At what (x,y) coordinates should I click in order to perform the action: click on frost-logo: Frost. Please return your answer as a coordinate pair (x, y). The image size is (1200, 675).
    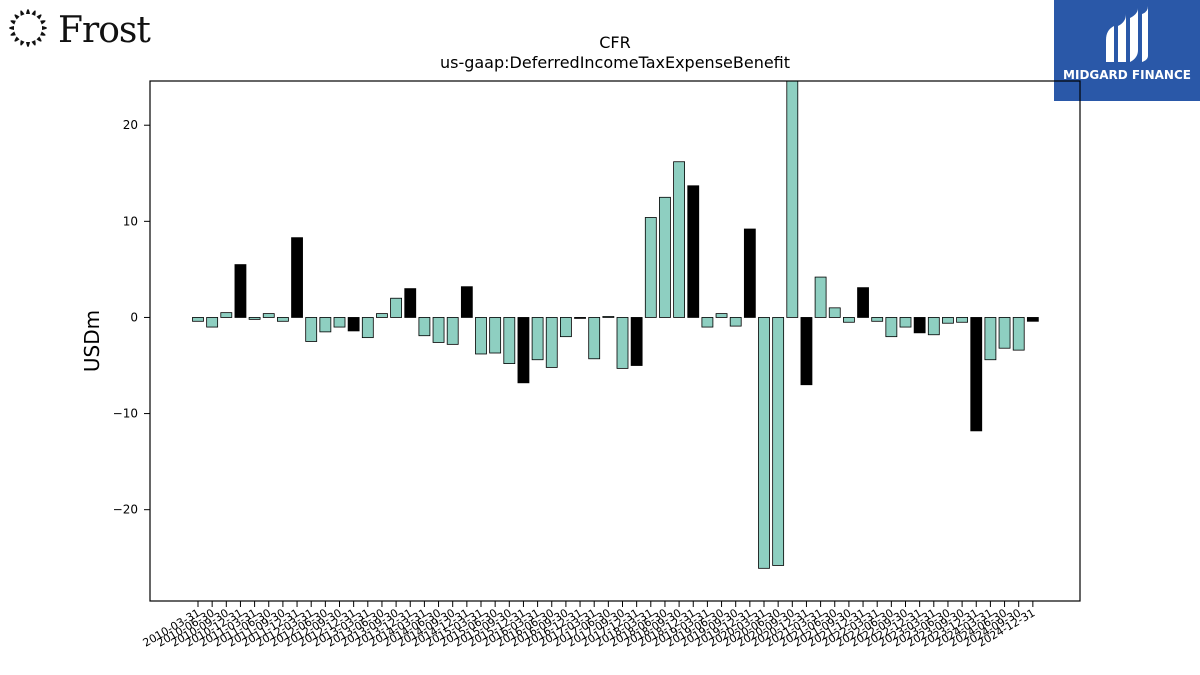
    Looking at the image, I should click on (79, 28).